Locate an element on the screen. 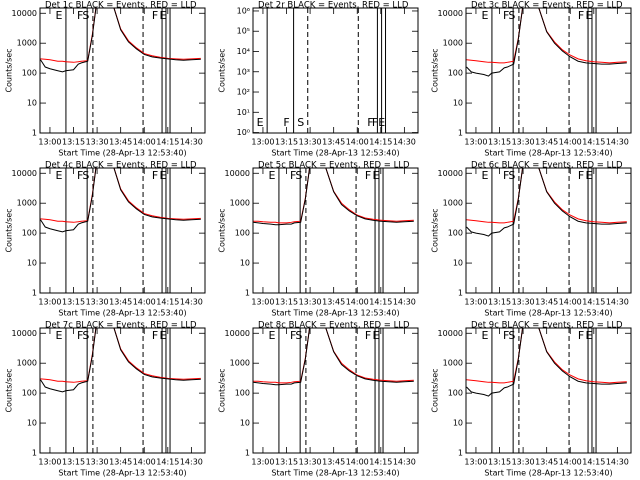  y-tick-label: 10000 is located at coordinates (237, 173).